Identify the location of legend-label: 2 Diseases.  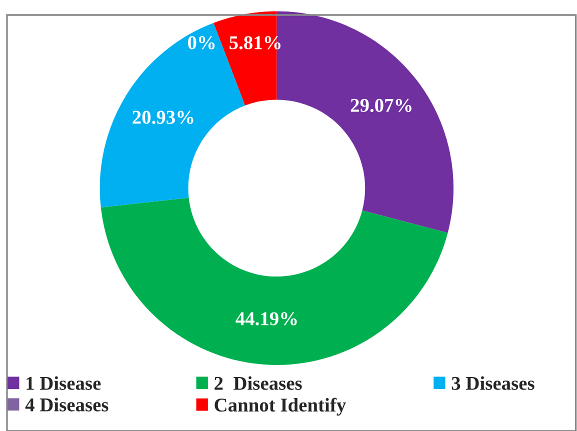
(258, 383).